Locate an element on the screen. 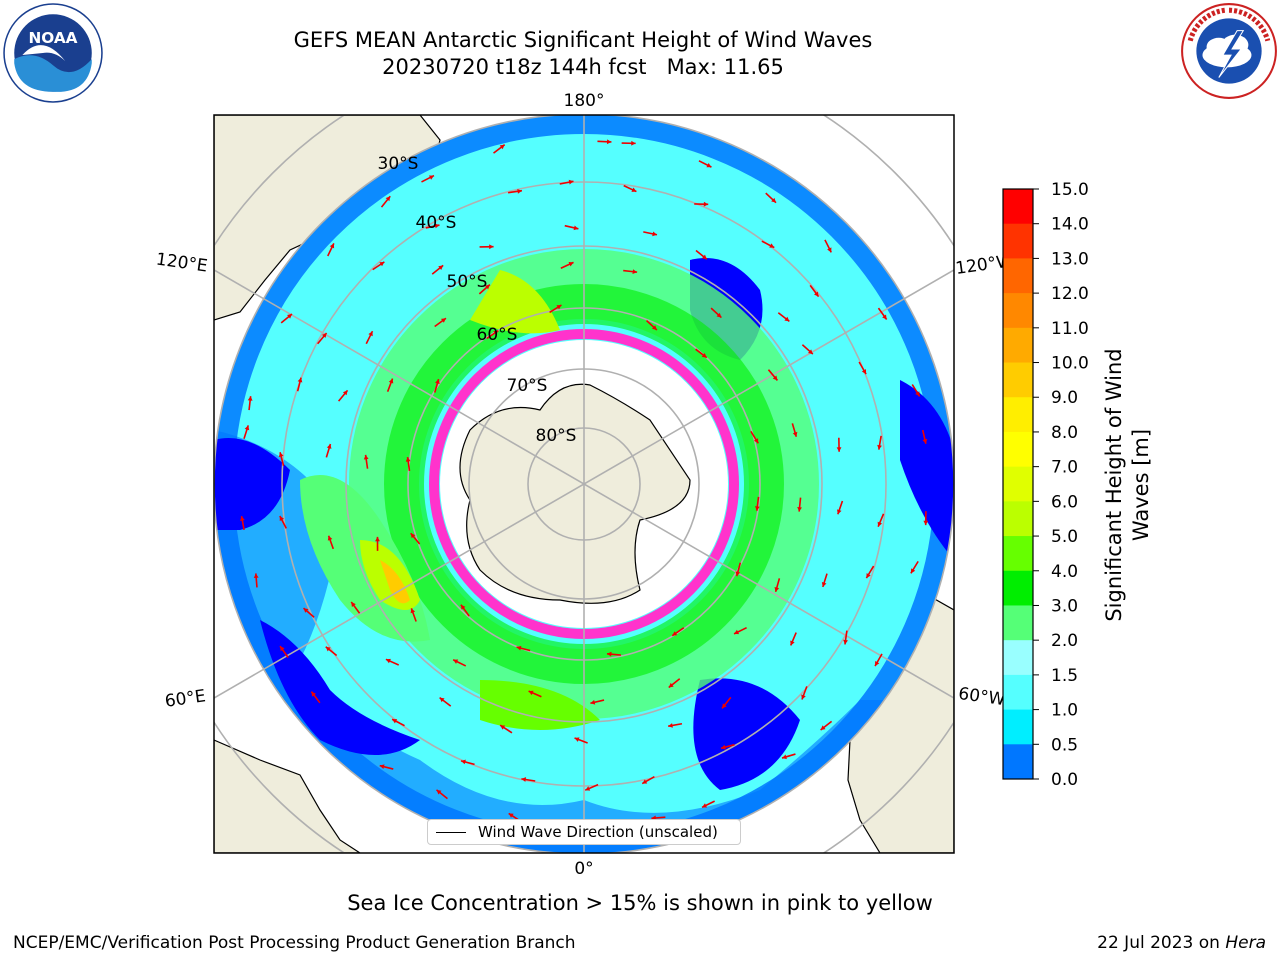 This screenshot has height=960, width=1280. footer-host: Hera is located at coordinates (1245, 943).